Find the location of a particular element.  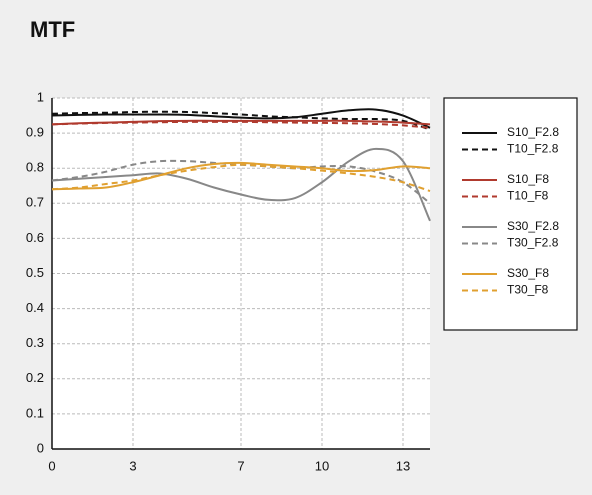

legend-label: T10_F2.8 is located at coordinates (533, 149).